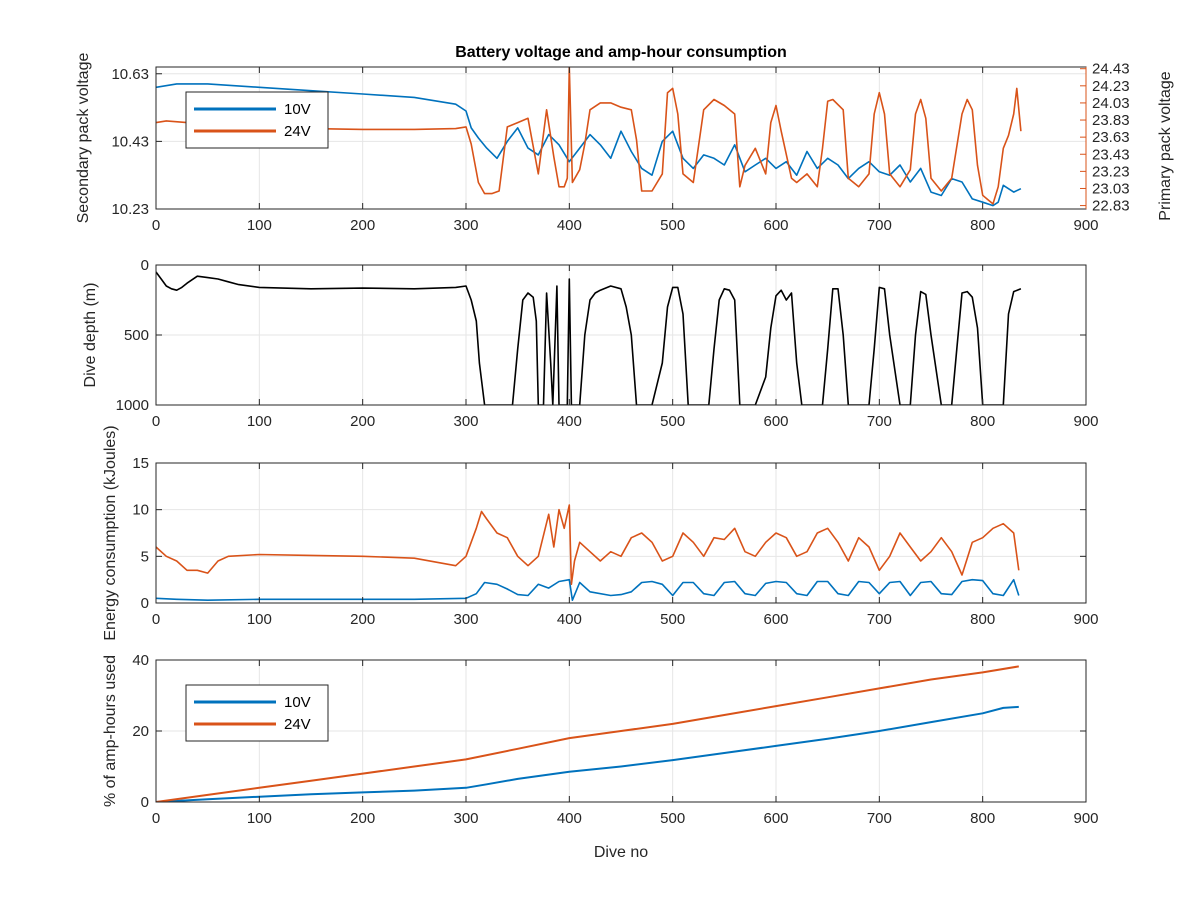  I want to click on y-tick-label: 20, so click(140, 731).